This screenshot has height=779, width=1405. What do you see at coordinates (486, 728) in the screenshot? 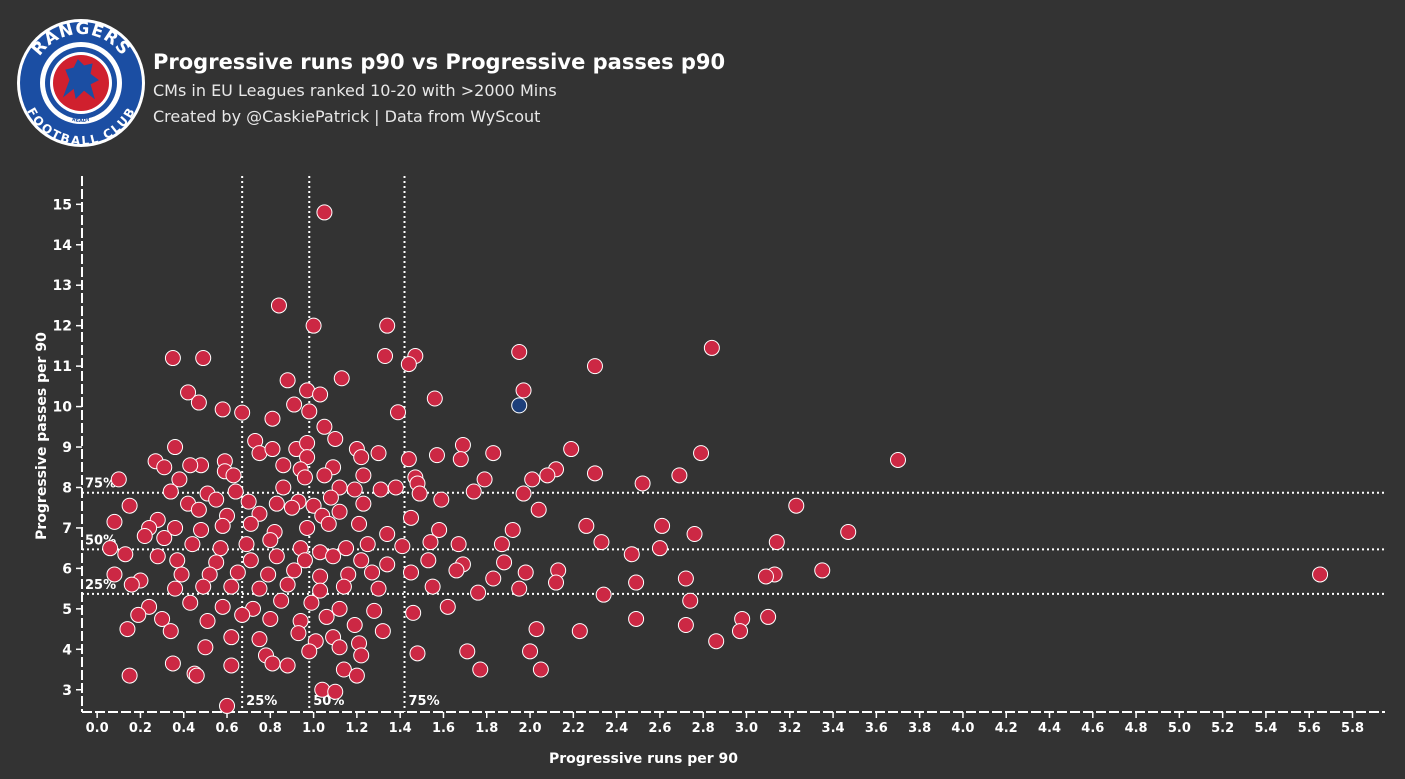
I see `x-tick-label: 1.8` at bounding box center [486, 728].